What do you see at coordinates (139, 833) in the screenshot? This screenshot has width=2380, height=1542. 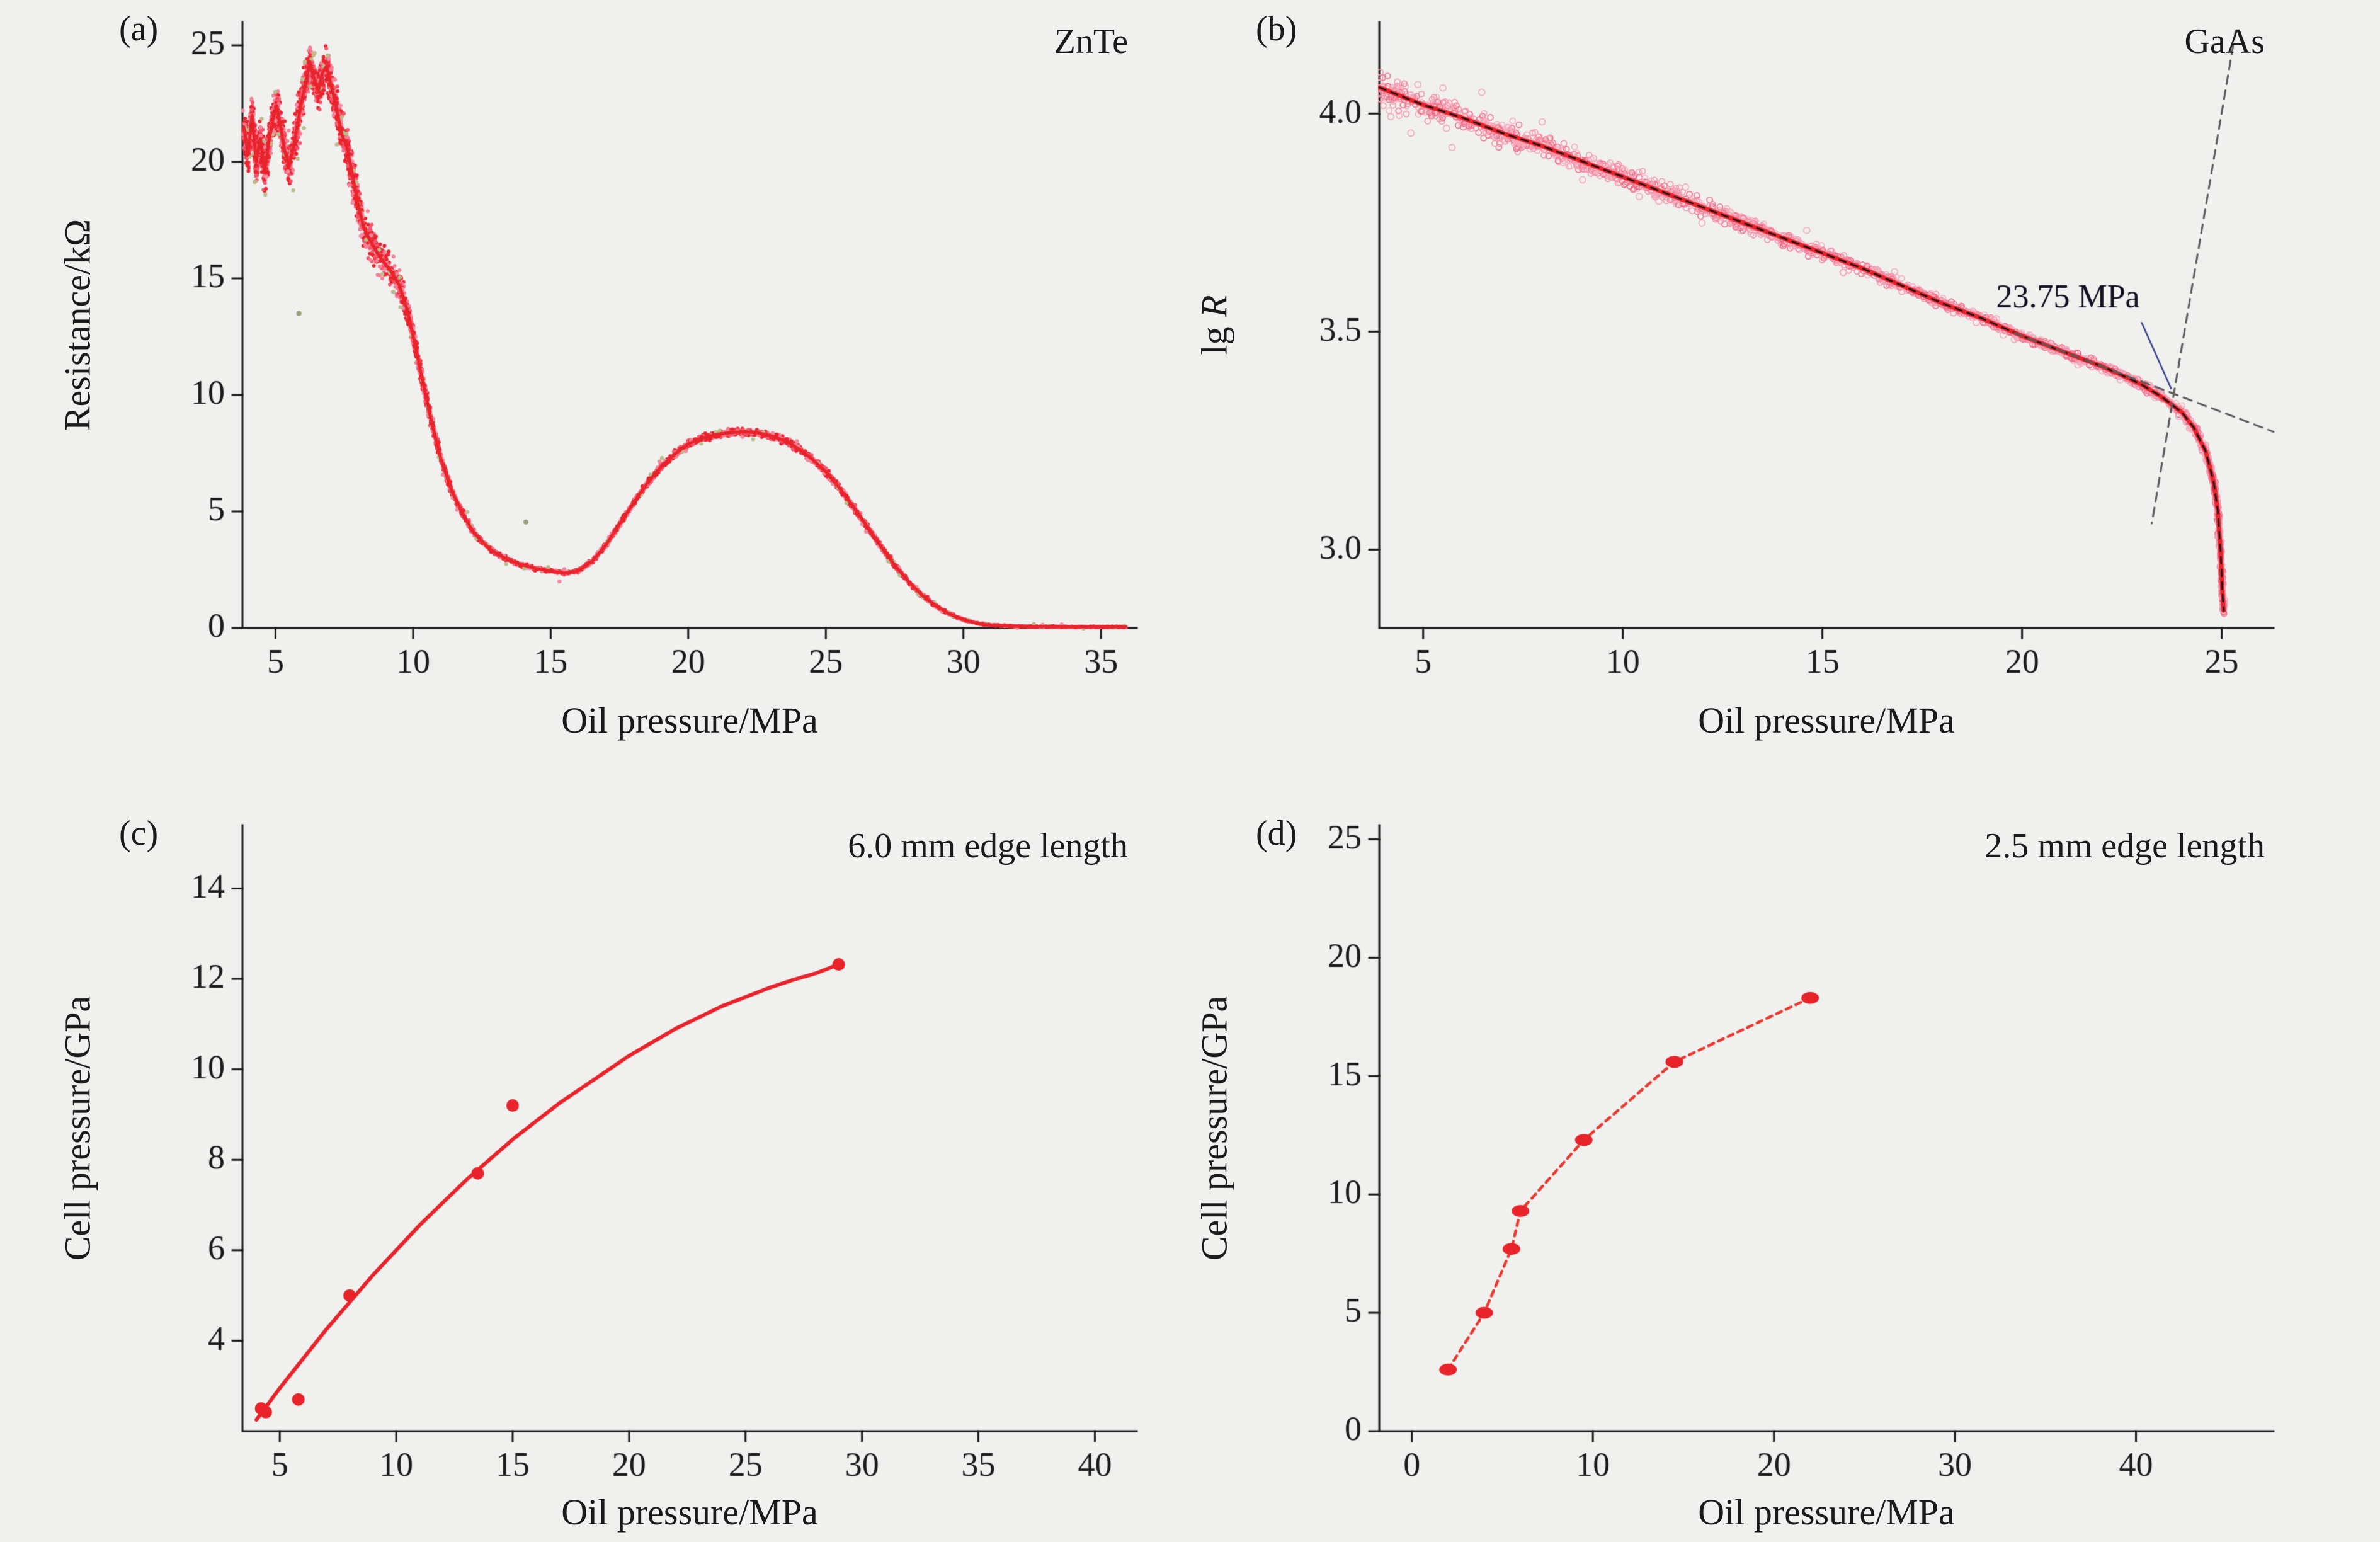 I see `panel-c-letter: (c)` at bounding box center [139, 833].